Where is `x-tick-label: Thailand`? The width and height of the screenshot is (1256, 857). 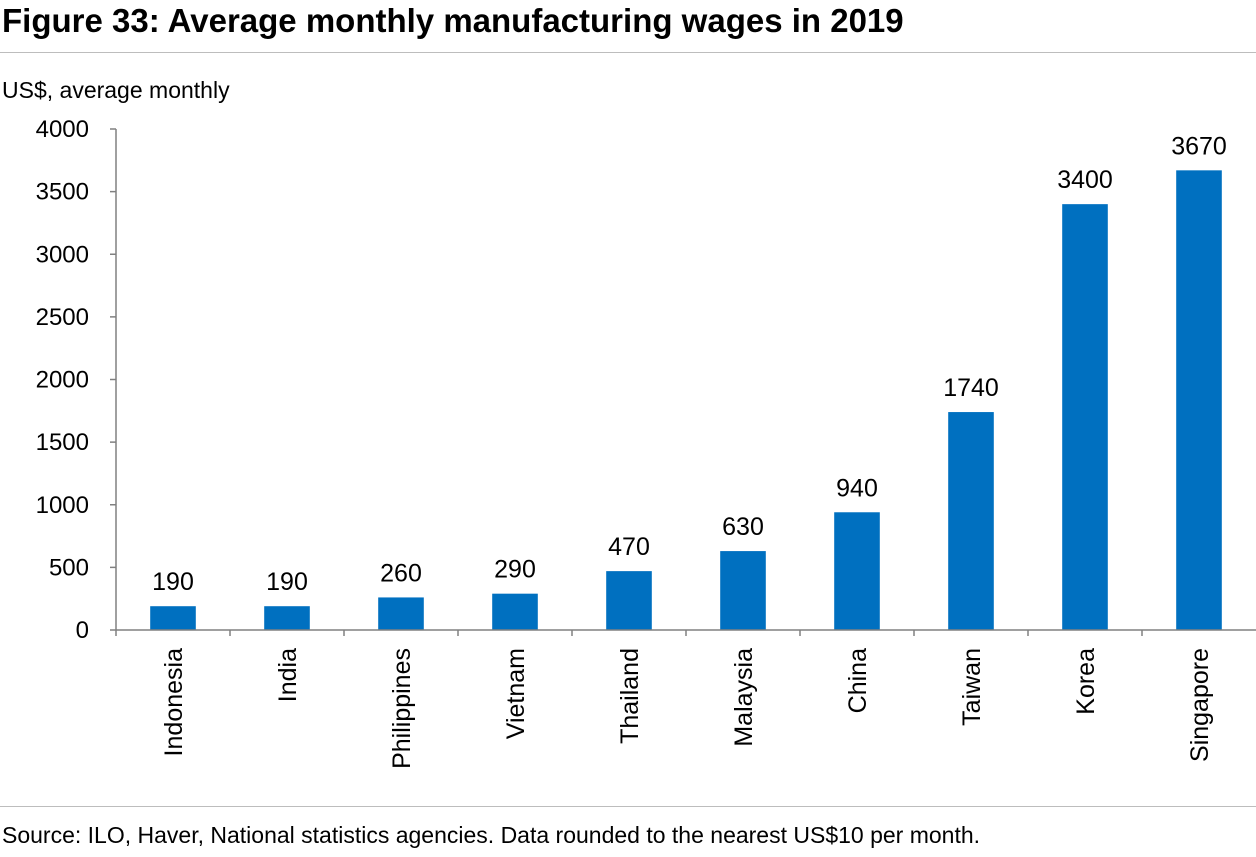
x-tick-label: Thailand is located at coordinates (630, 696).